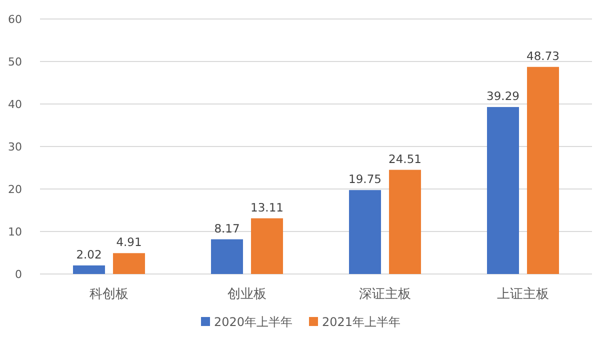  Describe the element at coordinates (15, 189) in the screenshot. I see `y-tick-label: 20` at that location.